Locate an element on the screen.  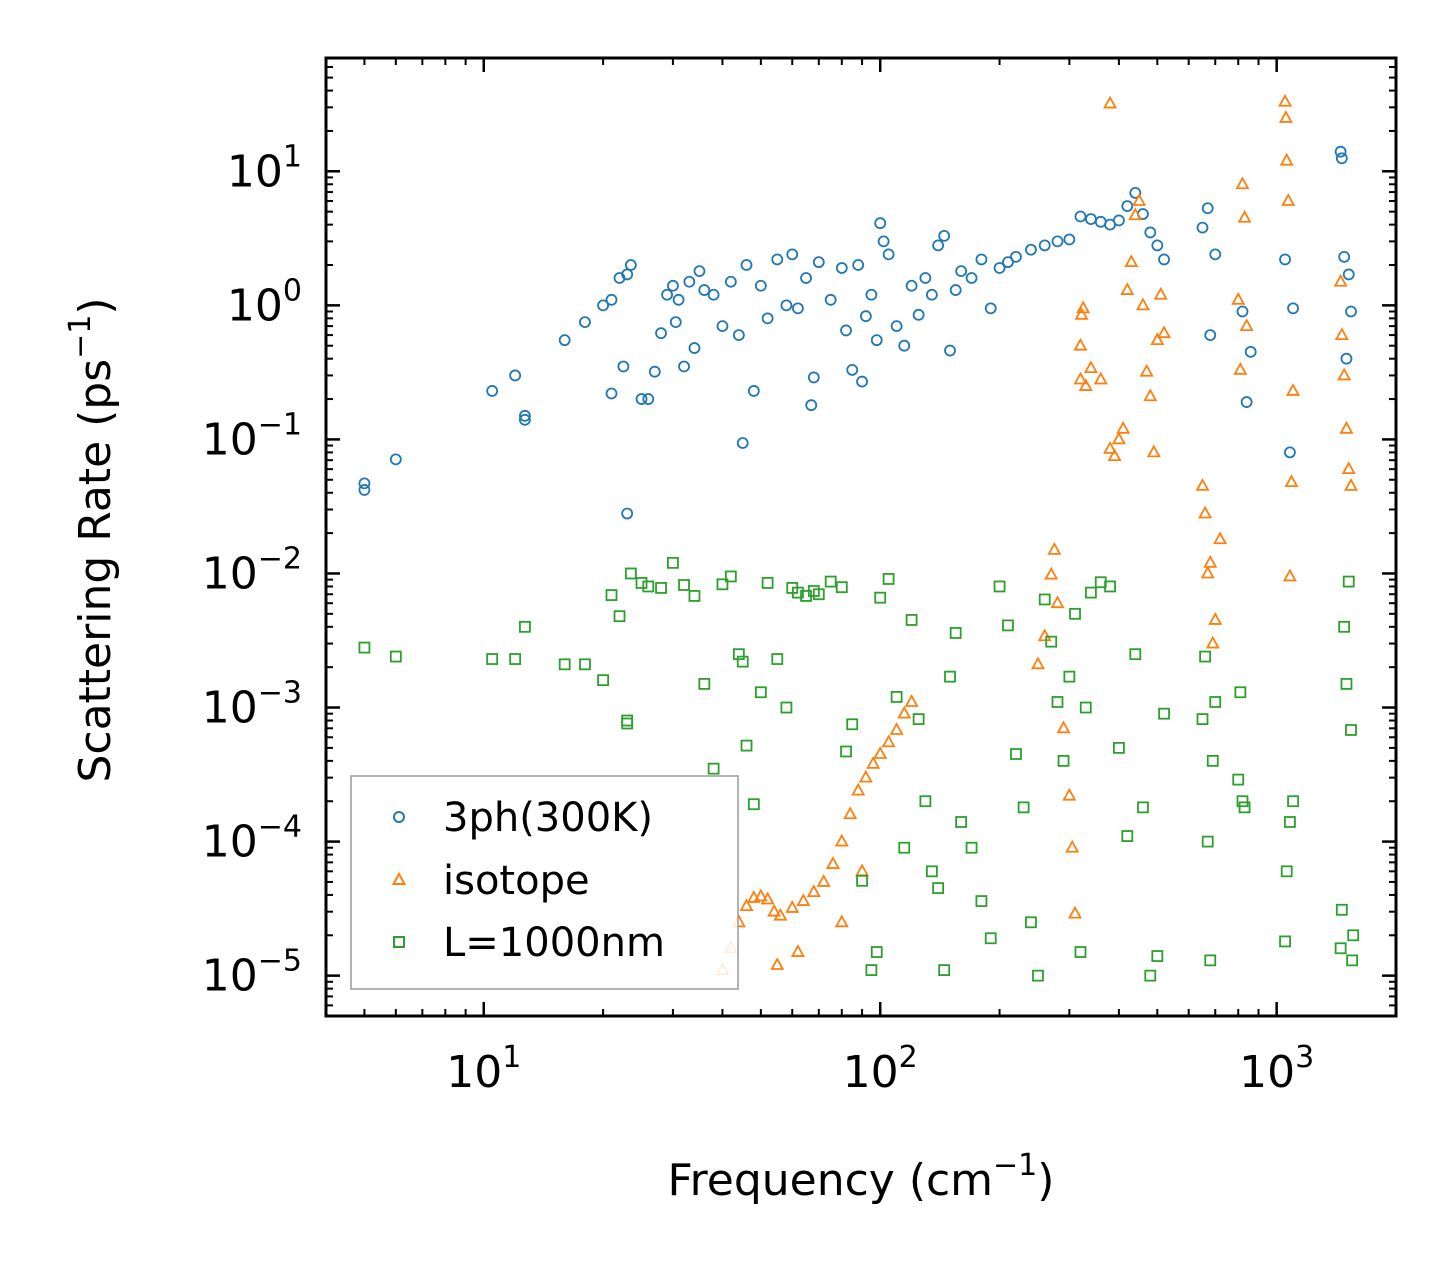
y-tick-label: 10⁻⁴ is located at coordinates (252, 839).